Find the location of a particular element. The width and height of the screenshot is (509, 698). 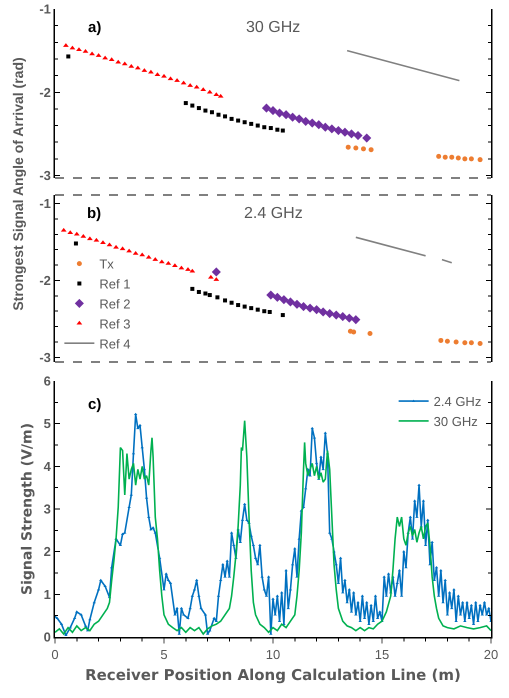

legend-label: Ref 3 is located at coordinates (114, 324).